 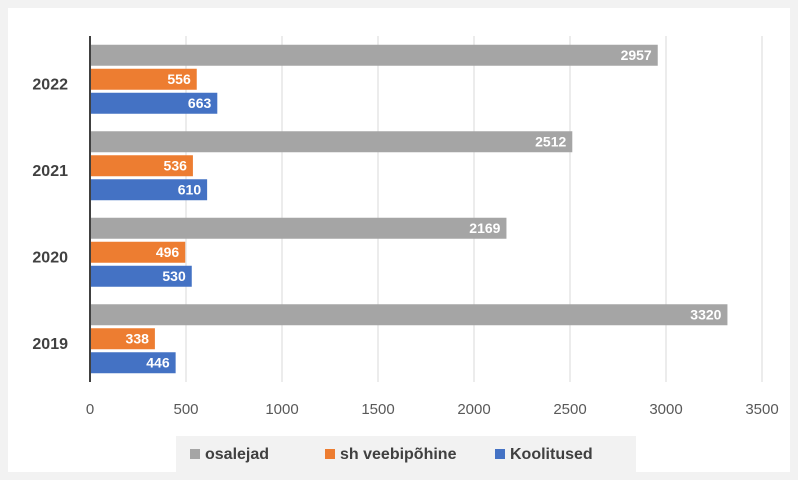 What do you see at coordinates (200, 103) in the screenshot?
I see `value-label: 663` at bounding box center [200, 103].